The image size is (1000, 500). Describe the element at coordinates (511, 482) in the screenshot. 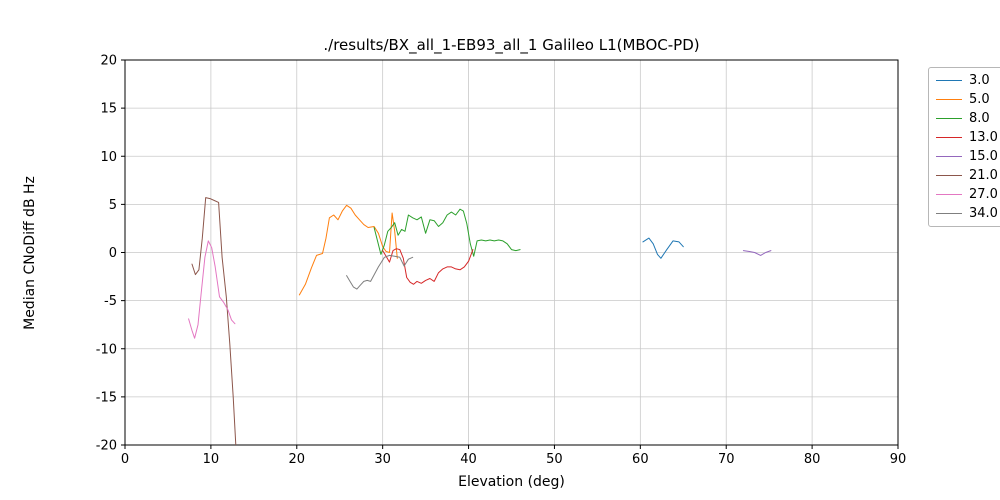

I see `x-axis-label: Elevation (deg)` at that location.